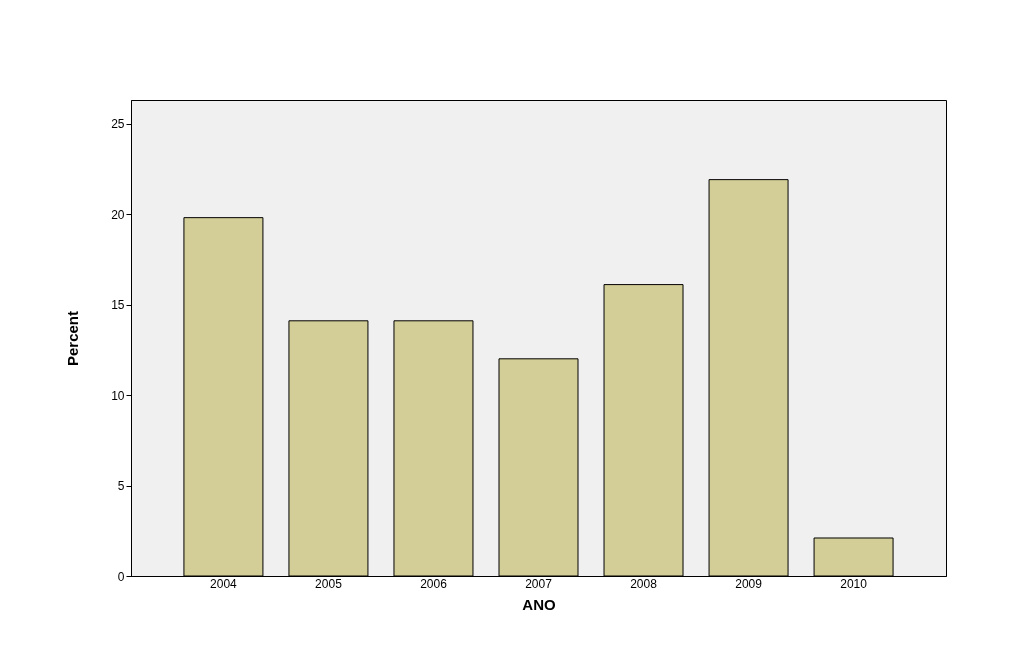 The height and width of the screenshot is (657, 1016). Describe the element at coordinates (854, 583) in the screenshot. I see `x-tick-label: 2010` at that location.